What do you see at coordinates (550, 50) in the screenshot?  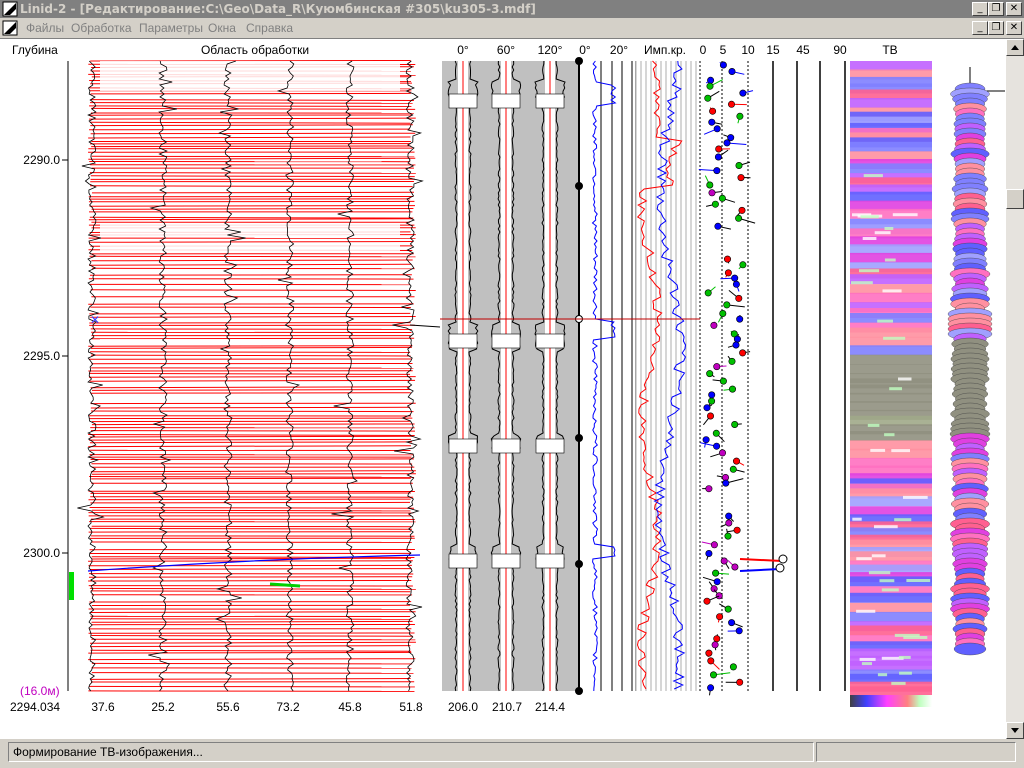 I see `angle-120-header: 120°` at bounding box center [550, 50].